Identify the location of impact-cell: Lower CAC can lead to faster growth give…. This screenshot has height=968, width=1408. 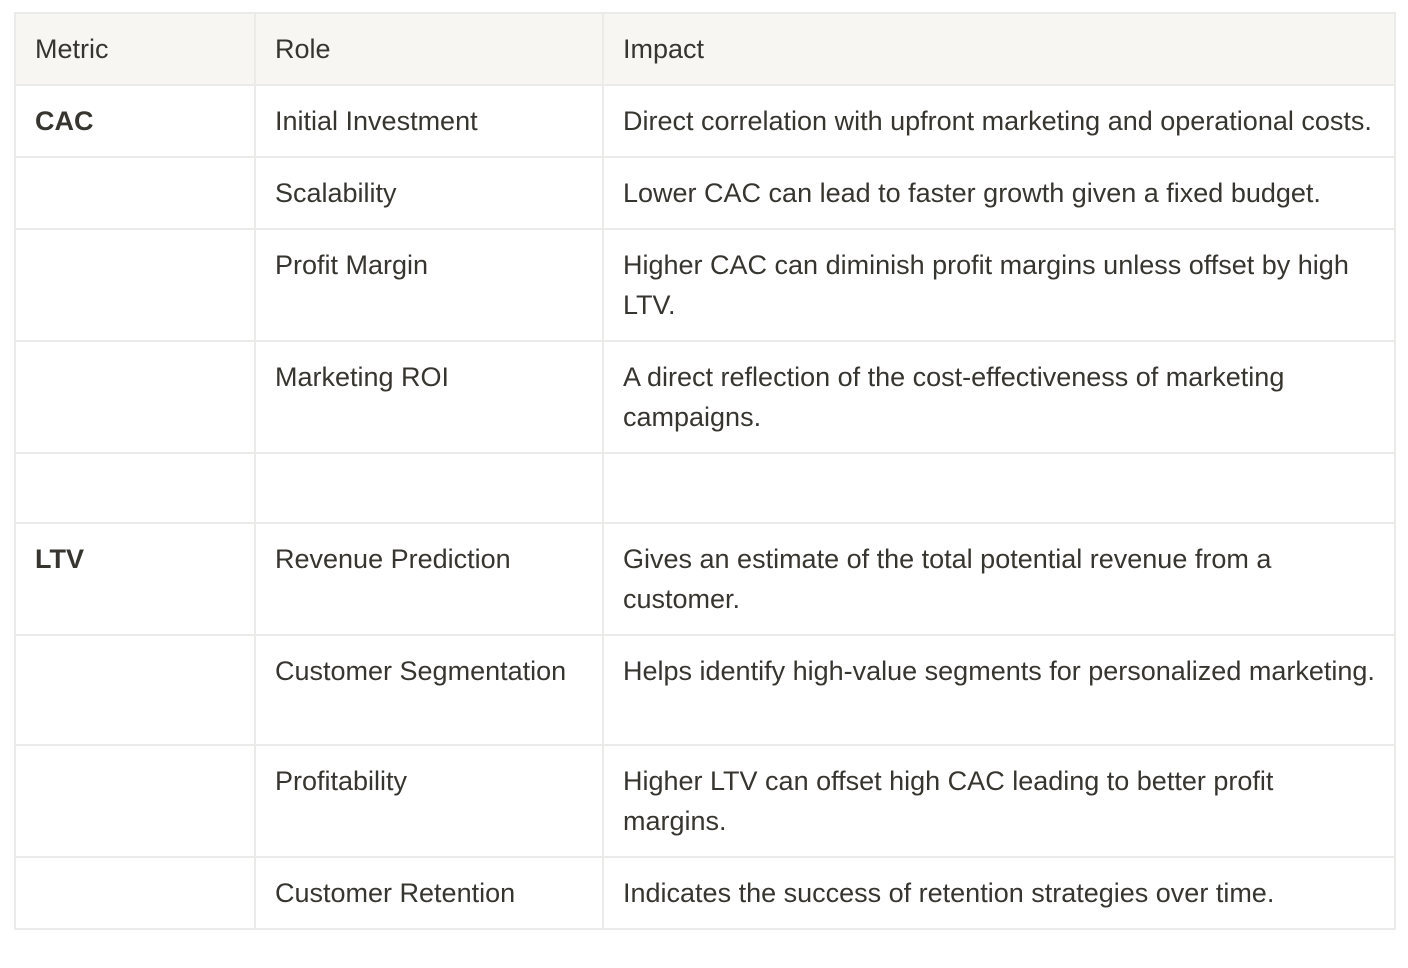
(999, 193).